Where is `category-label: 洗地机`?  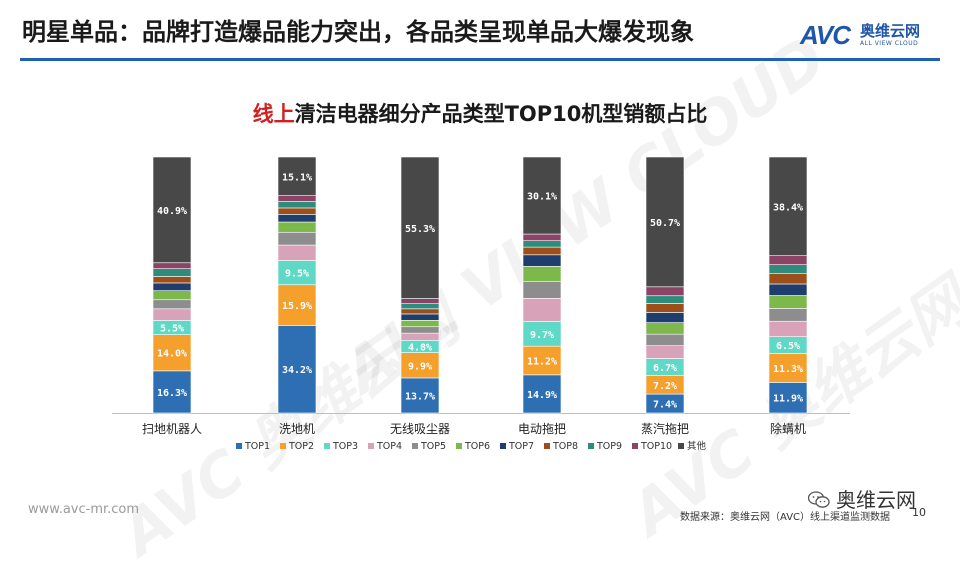 category-label: 洗地机 is located at coordinates (297, 429).